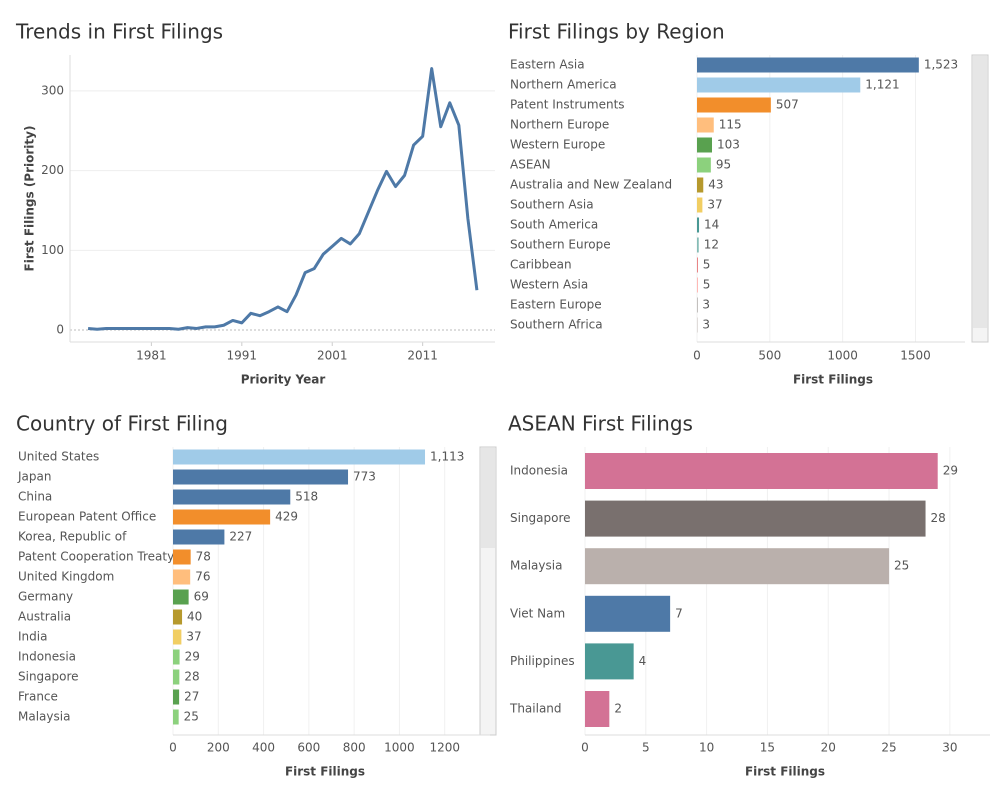 Image resolution: width=1000 pixels, height=800 pixels. Describe the element at coordinates (679, 613) in the screenshot. I see `value-label: 7` at that location.